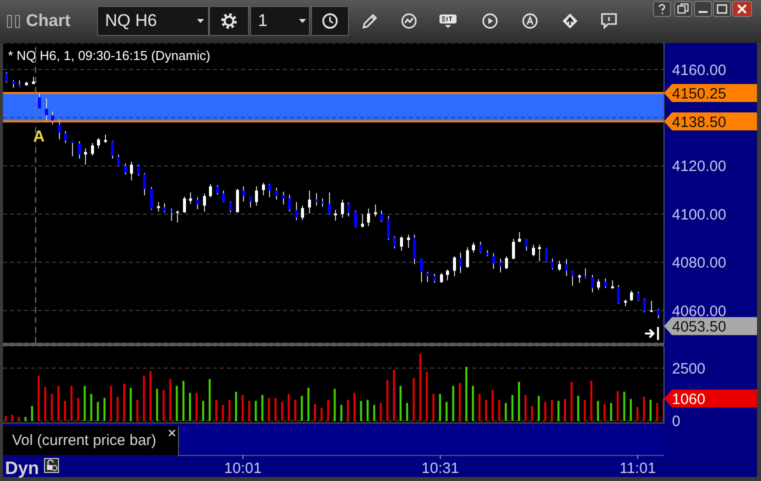  Describe the element at coordinates (699, 94) in the screenshot. I see `ref-line-label: 4150.25` at that location.